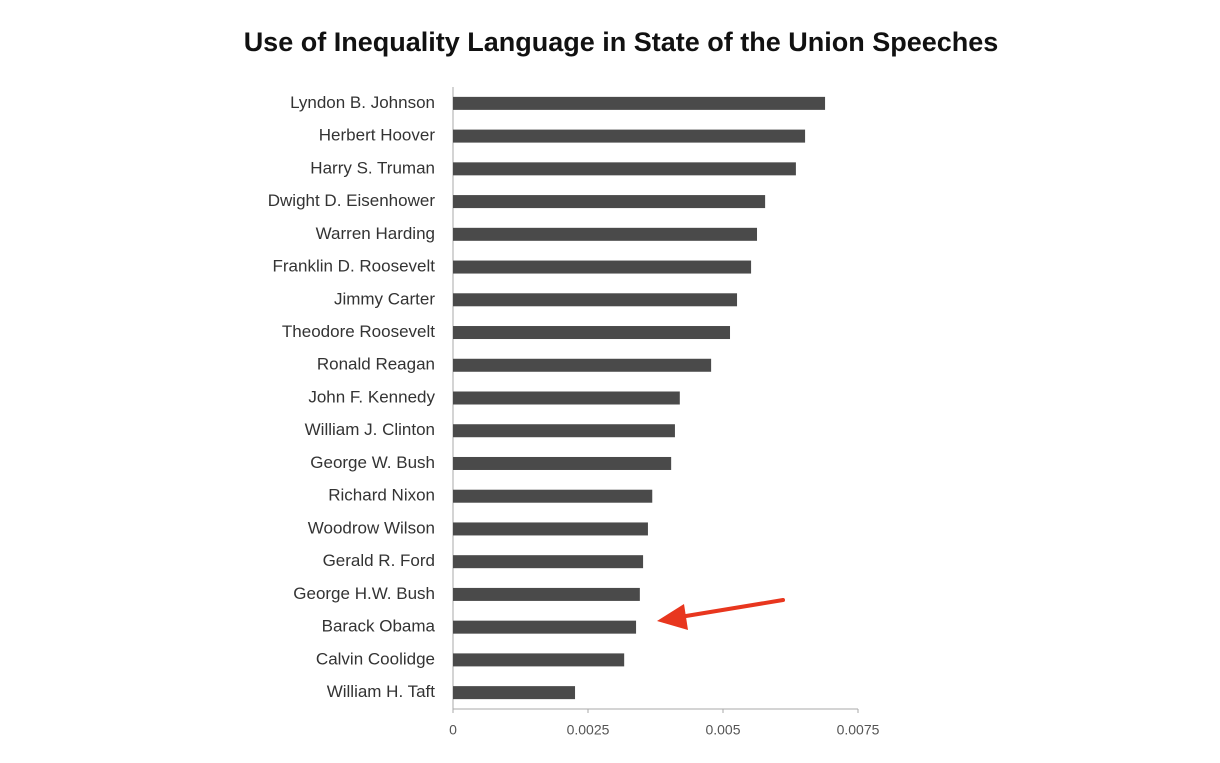 The image size is (1220, 763). Describe the element at coordinates (453, 730) in the screenshot. I see `x-tick-label: 0` at that location.